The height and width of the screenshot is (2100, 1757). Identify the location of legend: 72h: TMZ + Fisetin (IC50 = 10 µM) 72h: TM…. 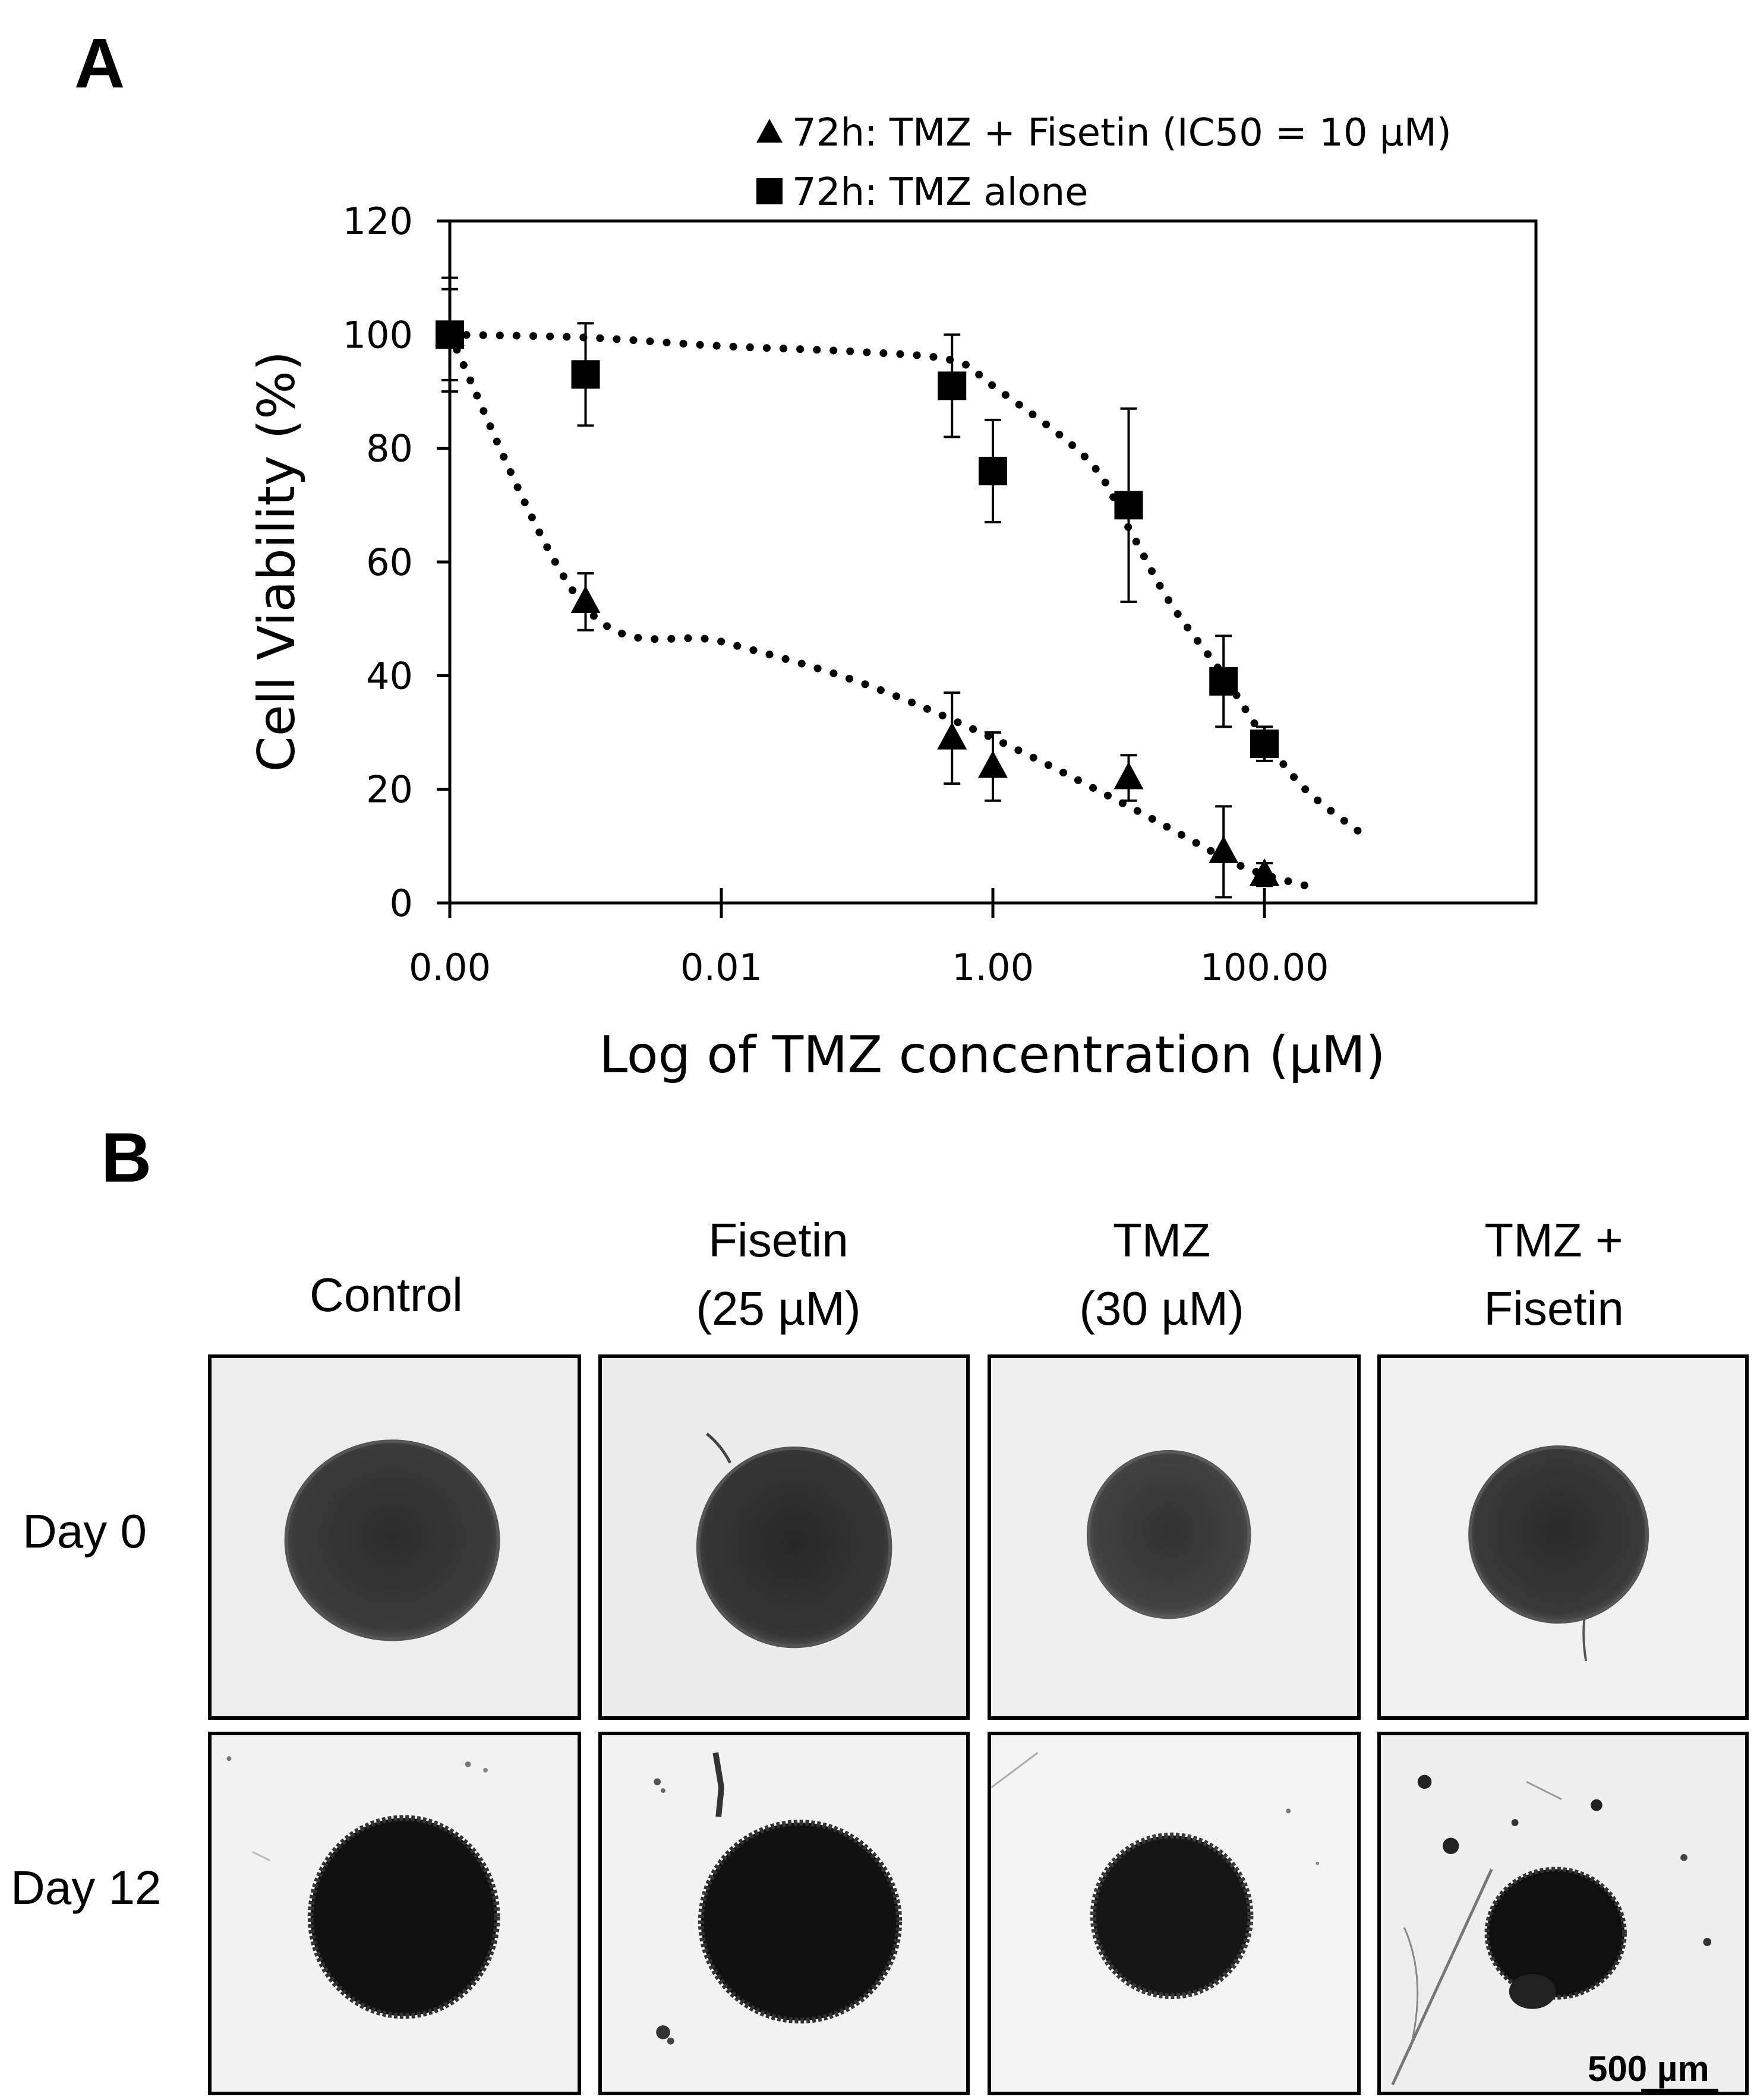
(1104, 162).